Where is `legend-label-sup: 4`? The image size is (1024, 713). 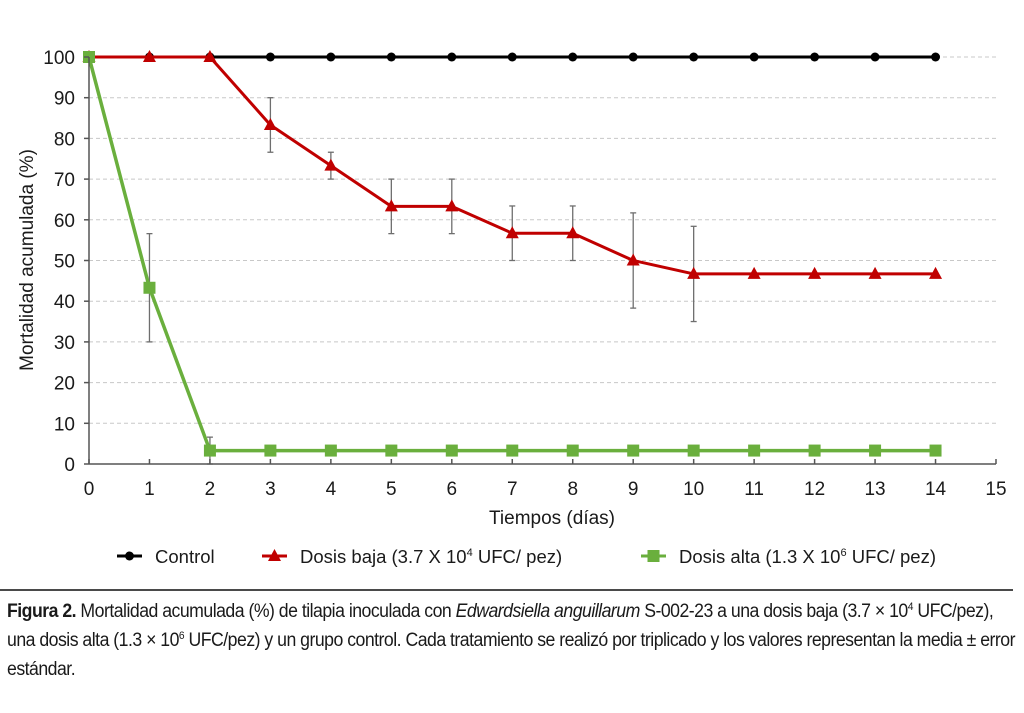 legend-label-sup: 4 is located at coordinates (470, 553).